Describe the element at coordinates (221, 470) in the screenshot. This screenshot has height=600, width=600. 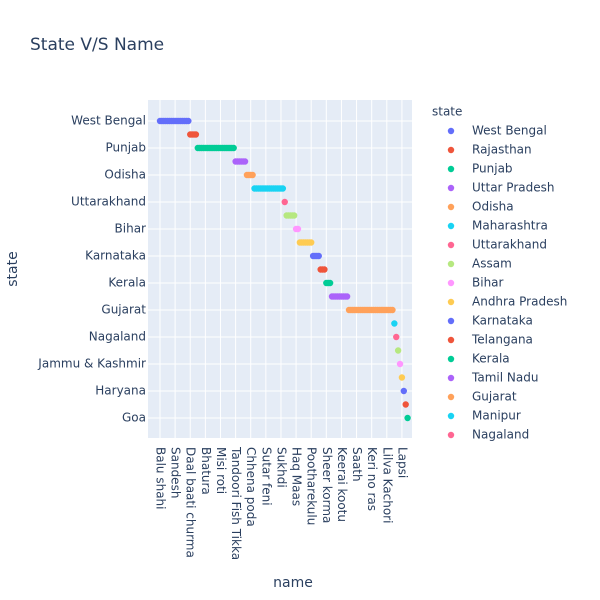
I see `x-tick-label: Misi roti` at that location.